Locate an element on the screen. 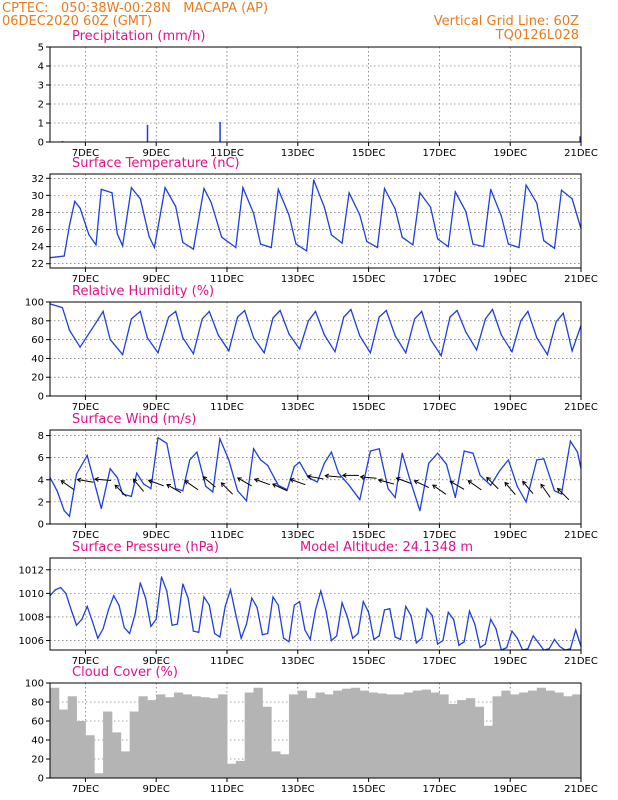 Image resolution: width=618 pixels, height=800 pixels. pressure-ytick-label: 1006 is located at coordinates (31, 641).